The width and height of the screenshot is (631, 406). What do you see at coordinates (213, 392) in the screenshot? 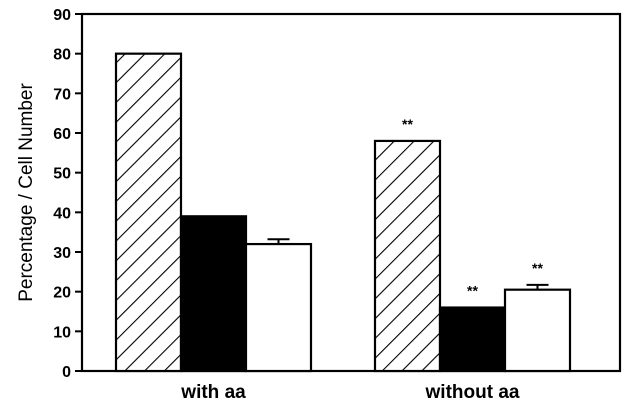
I see `x-category-label: with aa` at bounding box center [213, 392].